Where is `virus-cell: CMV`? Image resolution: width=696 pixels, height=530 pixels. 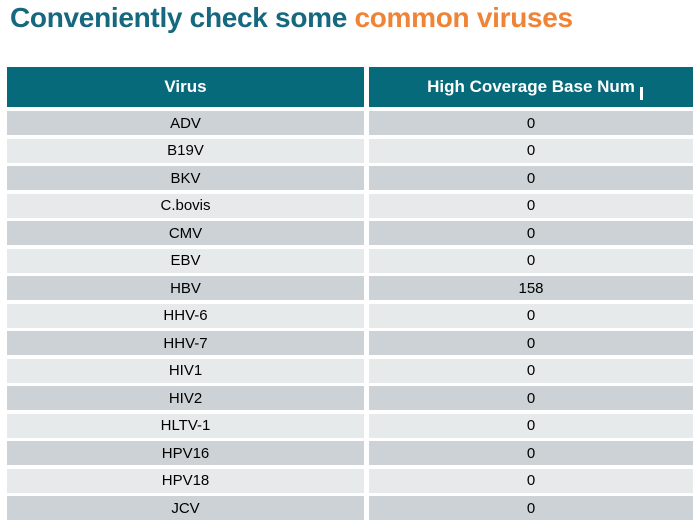
virus-cell: CMV is located at coordinates (185, 233).